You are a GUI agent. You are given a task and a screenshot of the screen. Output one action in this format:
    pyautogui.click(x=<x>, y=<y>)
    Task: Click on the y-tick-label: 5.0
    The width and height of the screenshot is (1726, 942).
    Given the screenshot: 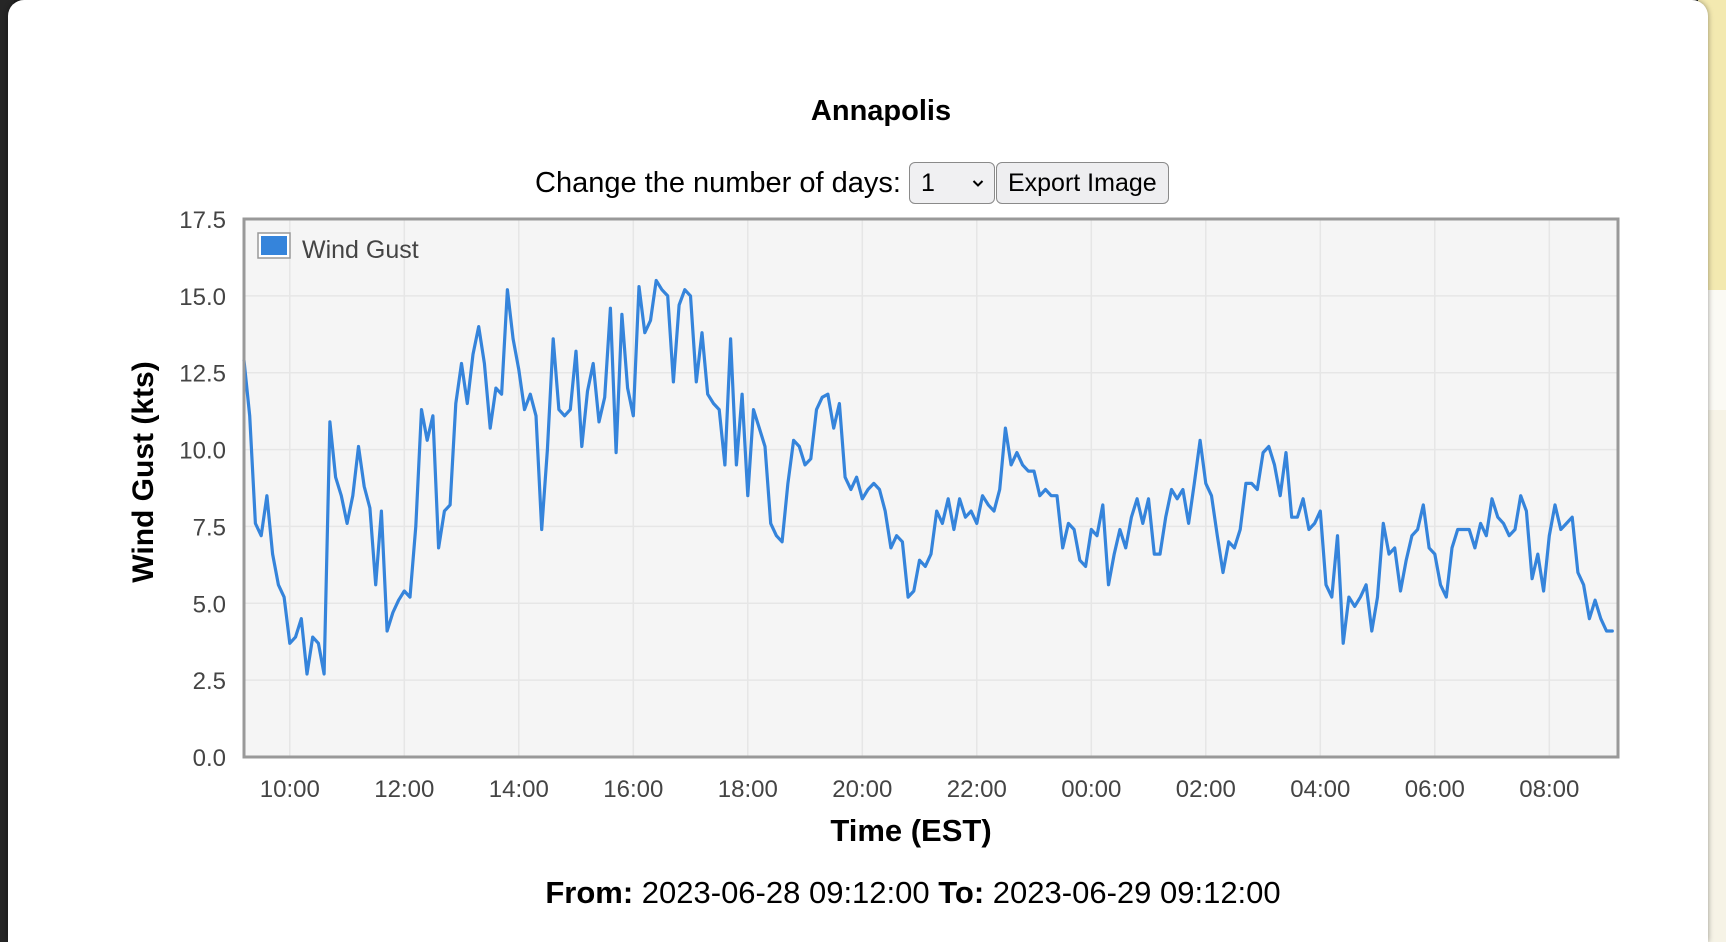 What is the action you would take?
    pyautogui.click(x=209, y=604)
    